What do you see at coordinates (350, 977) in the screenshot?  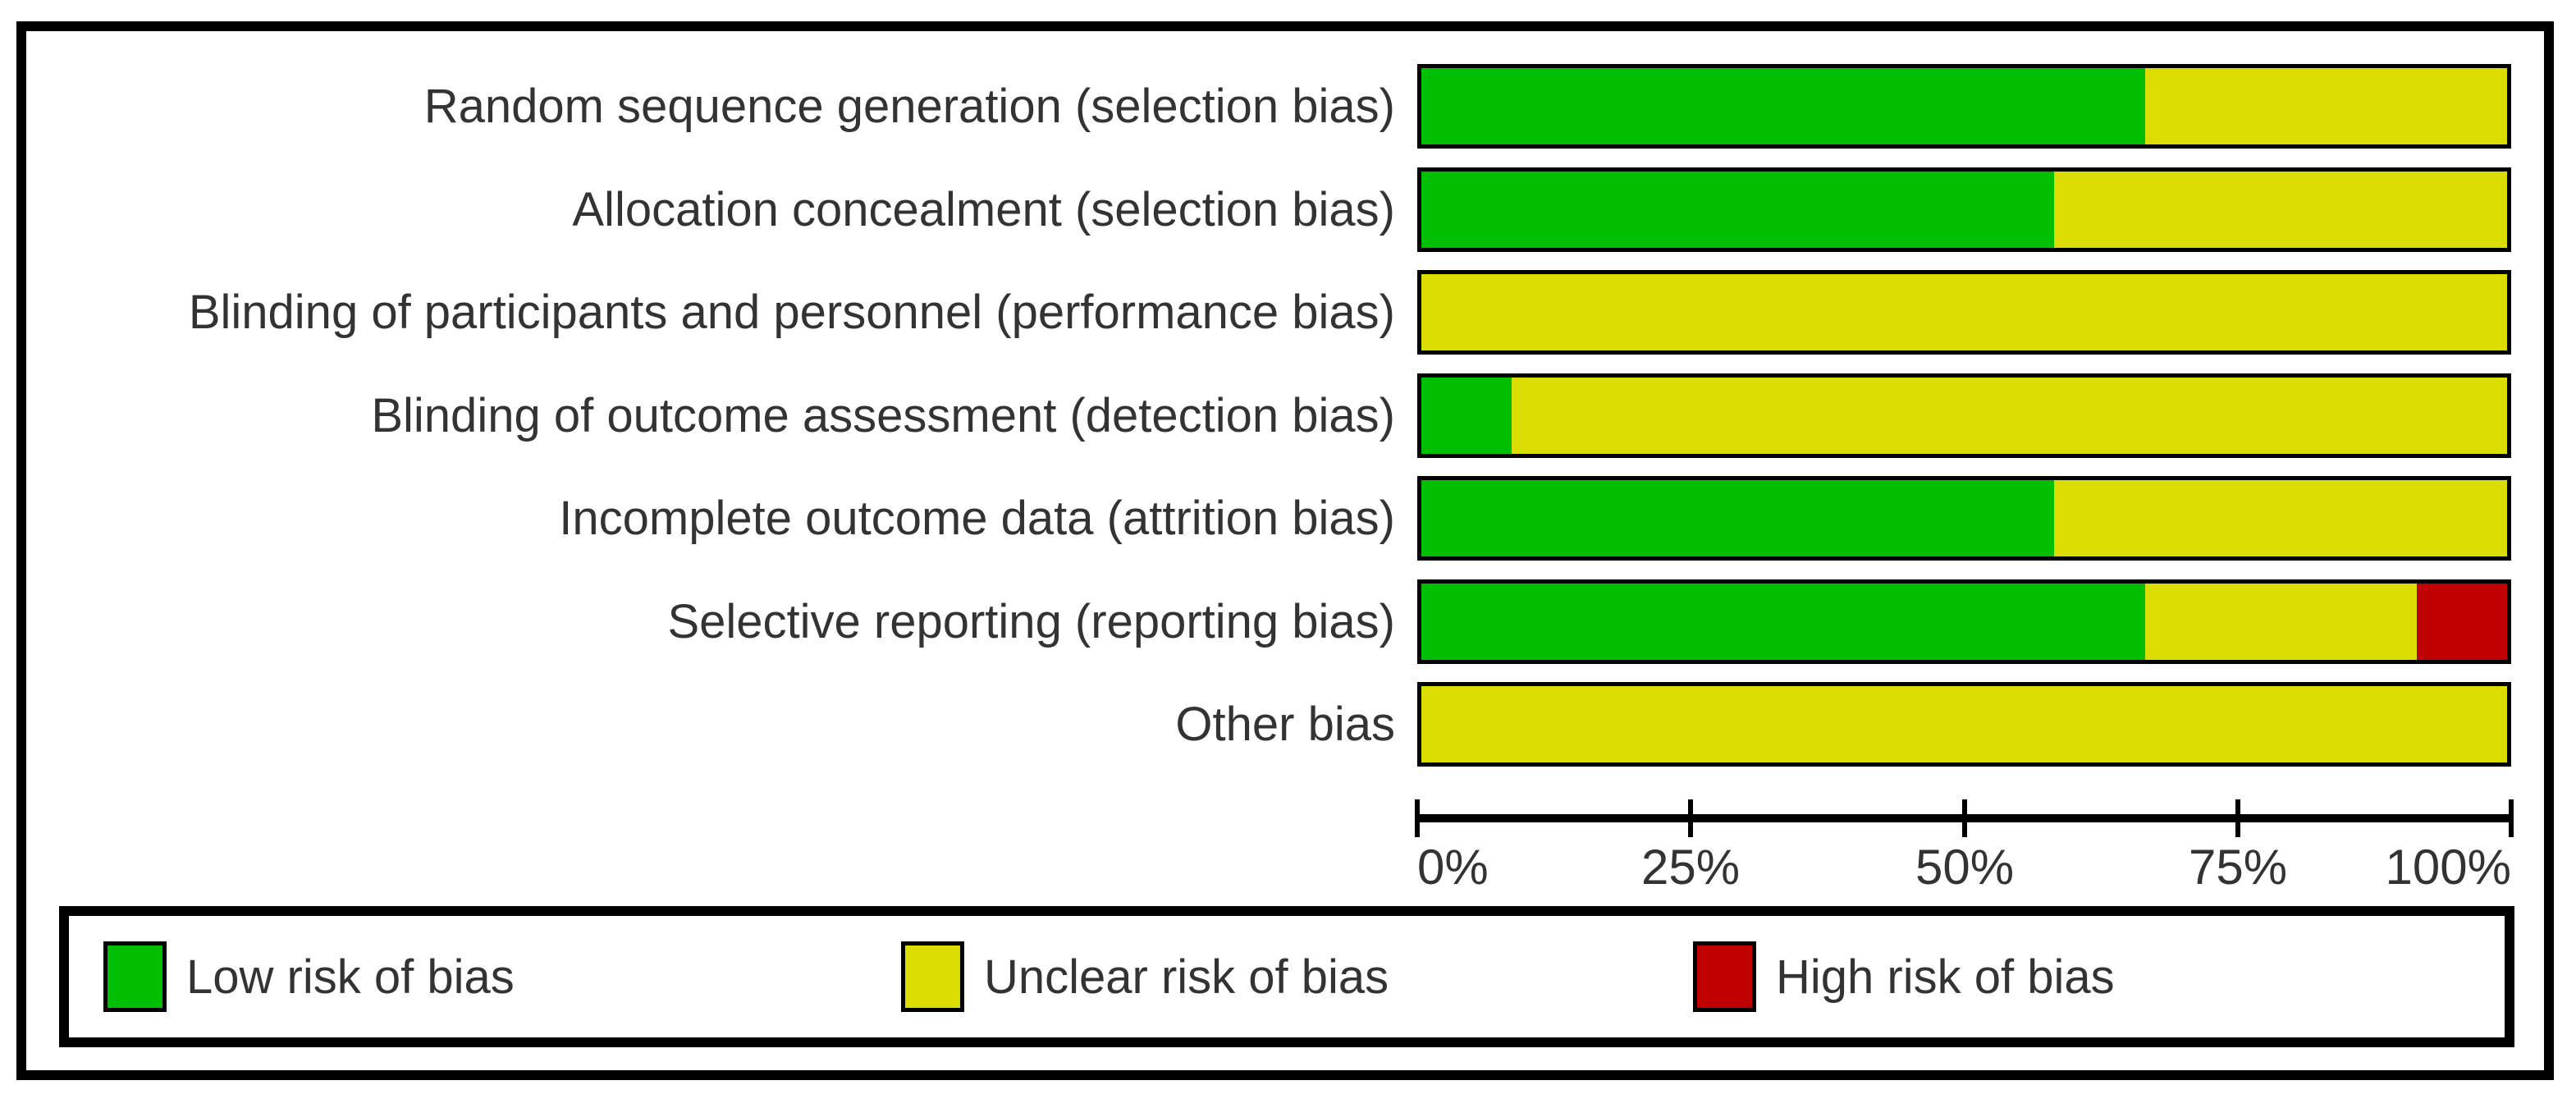 I see `legend-label: Low risk of bias` at bounding box center [350, 977].